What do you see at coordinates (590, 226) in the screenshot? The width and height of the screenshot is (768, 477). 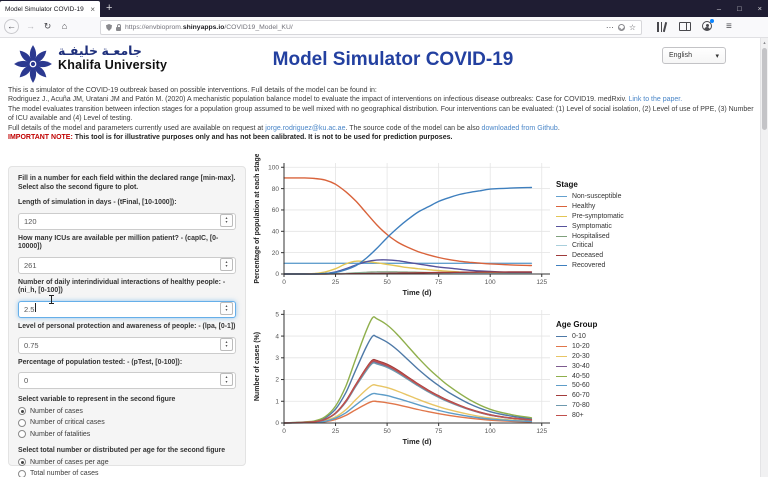 I see `legend-item: Symptomatic` at bounding box center [590, 226].